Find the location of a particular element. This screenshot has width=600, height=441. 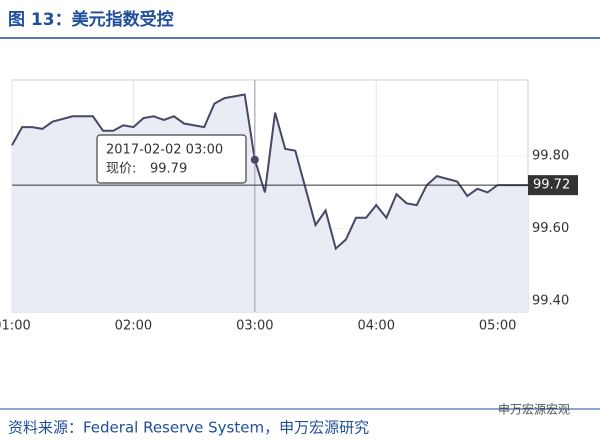

tooltip-price: 99.79 is located at coordinates (168, 169).